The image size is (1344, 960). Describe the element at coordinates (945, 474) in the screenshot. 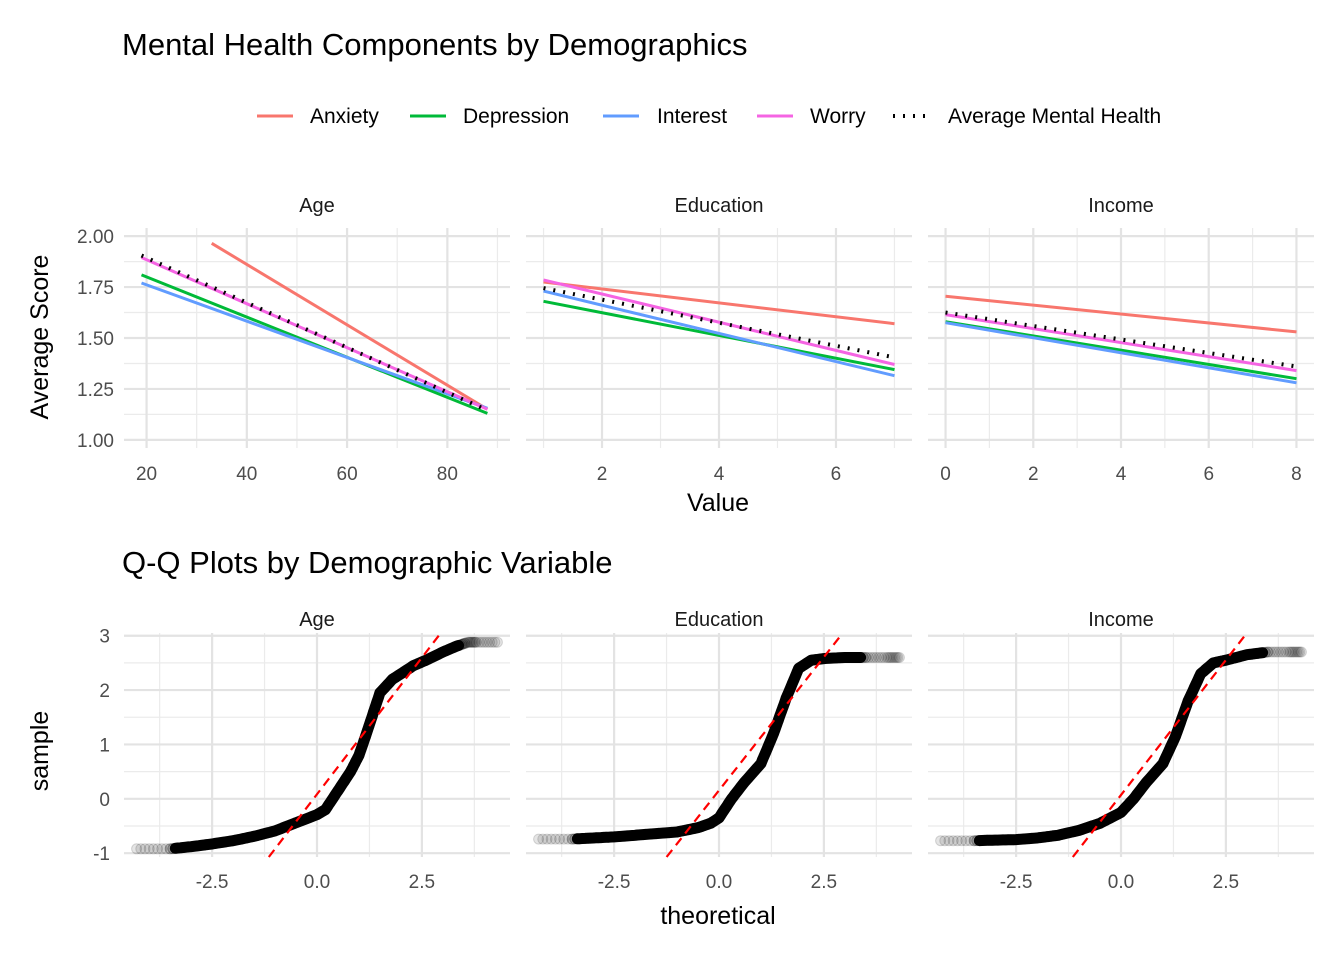

I see `x-tick-label: 0` at that location.